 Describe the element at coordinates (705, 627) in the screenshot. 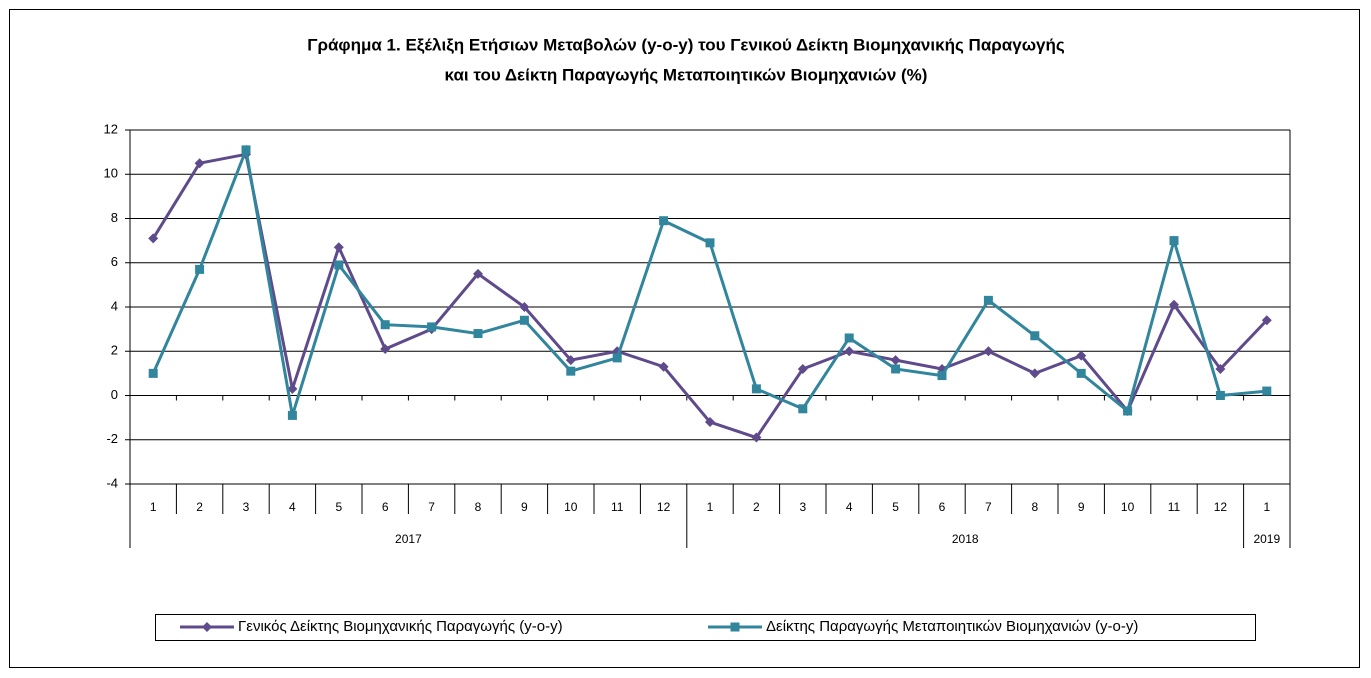

I see `legend-frame` at that location.